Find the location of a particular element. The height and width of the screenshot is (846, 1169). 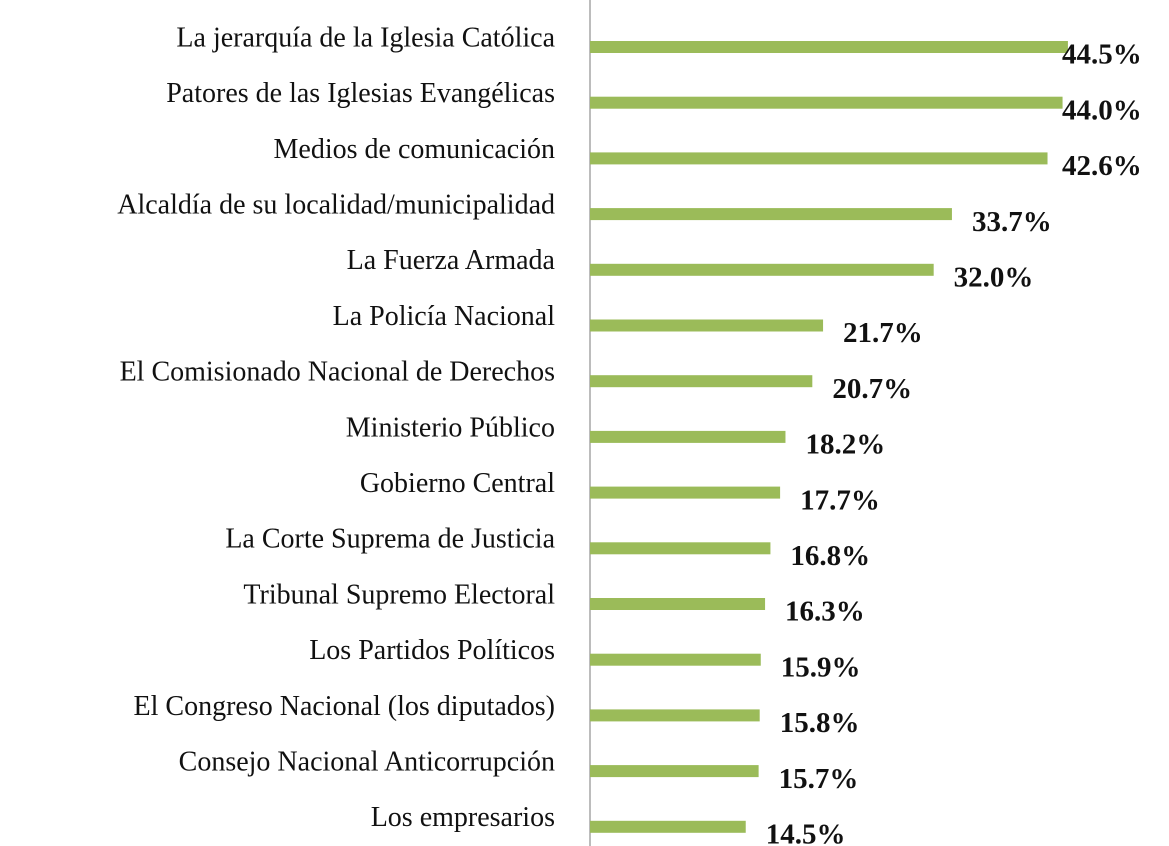

category-label: Patores de las Iglesias Evangélicas is located at coordinates (360, 93).